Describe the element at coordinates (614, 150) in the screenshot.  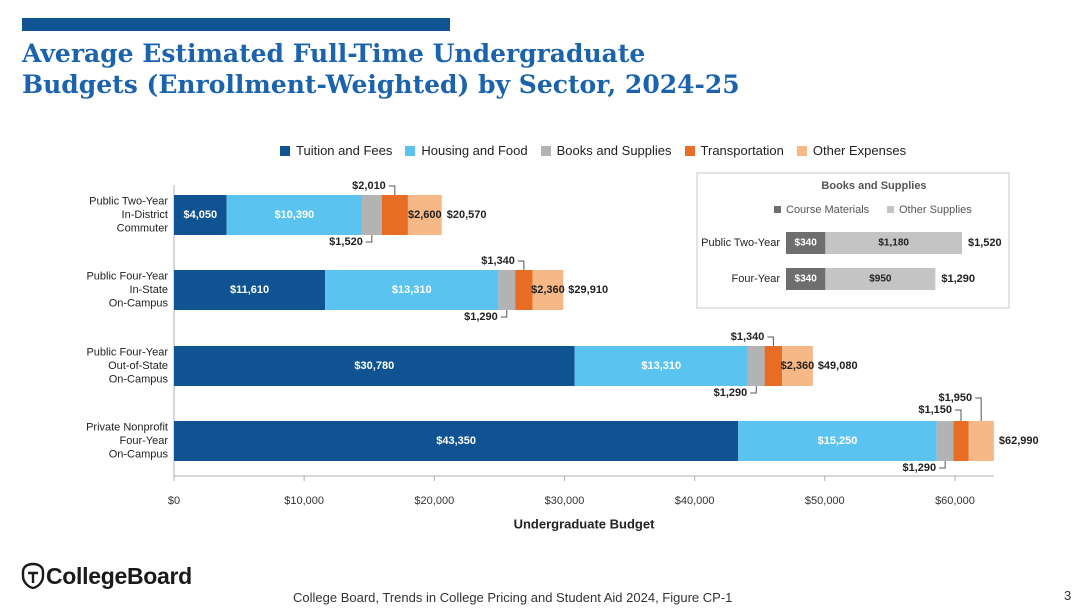
I see `legend-label: Books and Supplies` at that location.